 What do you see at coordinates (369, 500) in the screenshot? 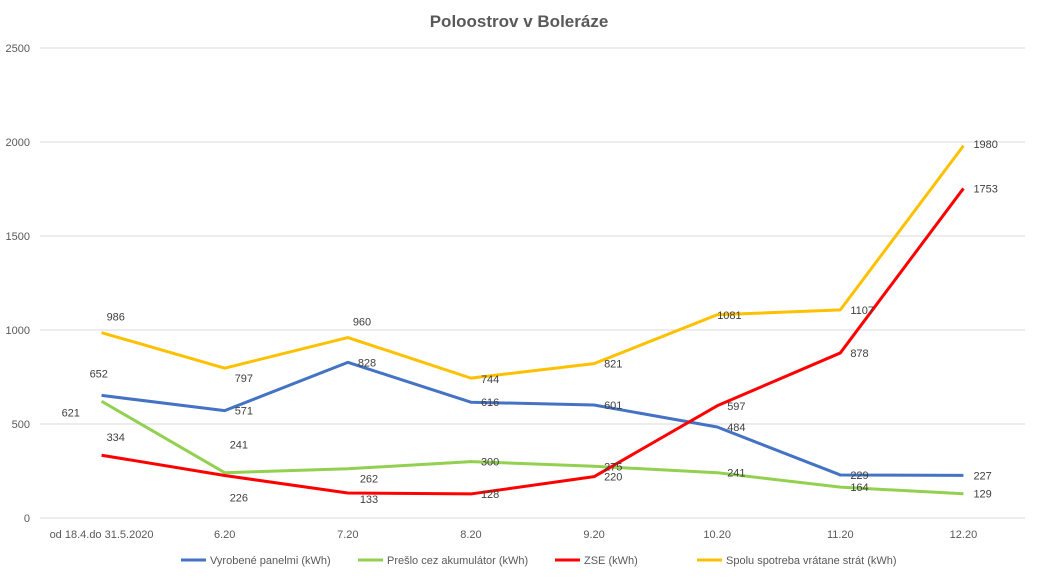
I see `data-label: 133` at bounding box center [369, 500].